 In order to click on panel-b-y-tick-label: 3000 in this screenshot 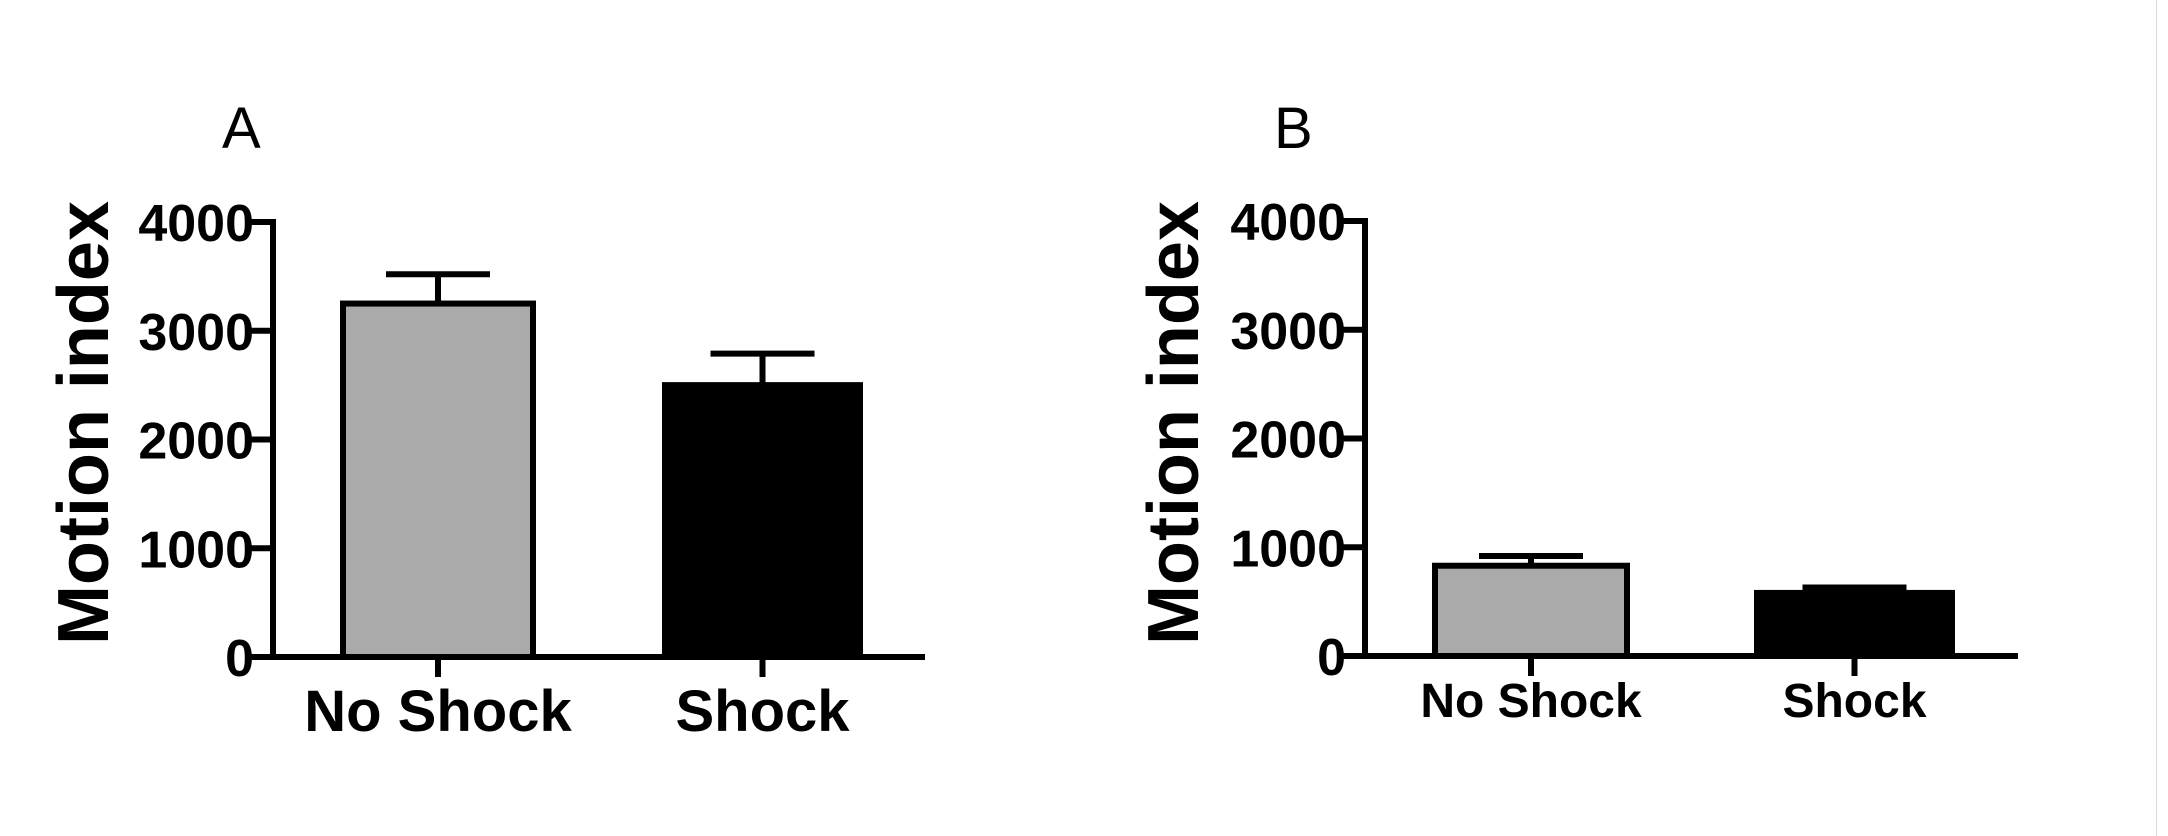, I will do `click(1288, 332)`.